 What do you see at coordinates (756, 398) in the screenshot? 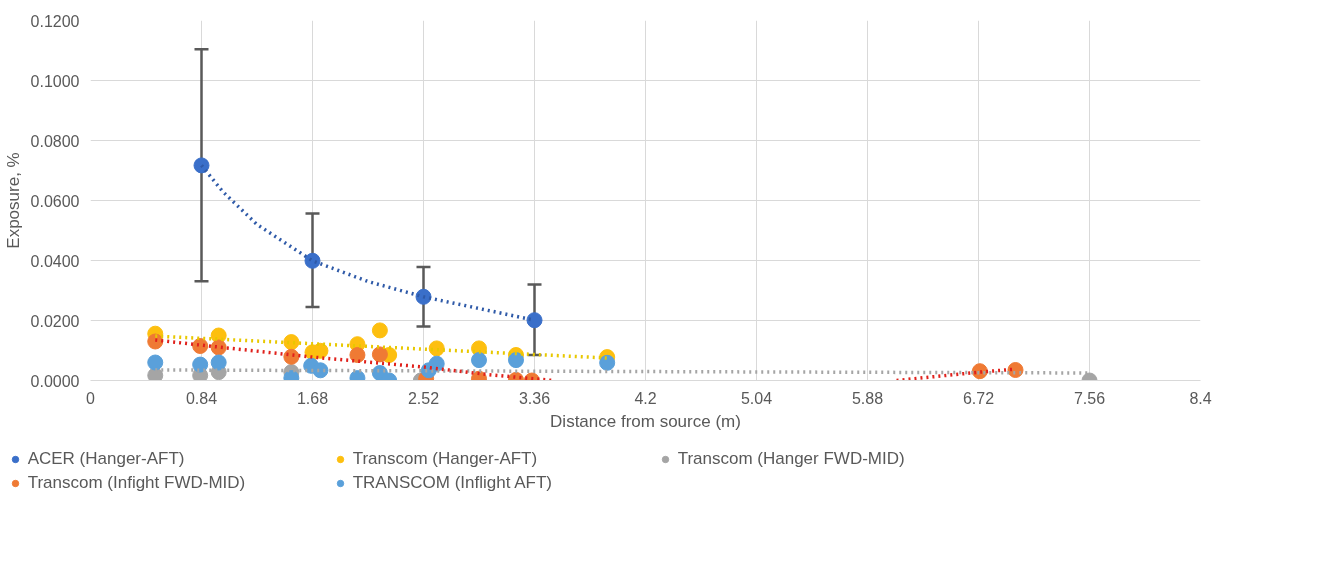
I see `x-tick-label: 5.04` at bounding box center [756, 398].